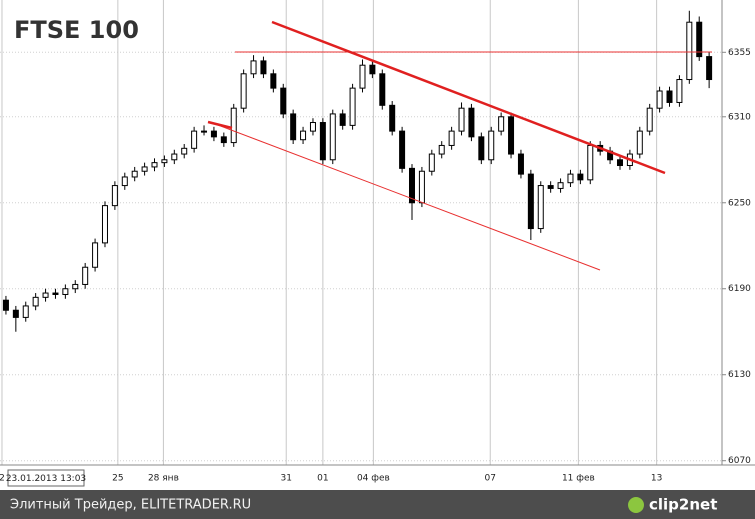  Describe the element at coordinates (163, 479) in the screenshot. I see `x-tick-label: 28 янв` at that location.